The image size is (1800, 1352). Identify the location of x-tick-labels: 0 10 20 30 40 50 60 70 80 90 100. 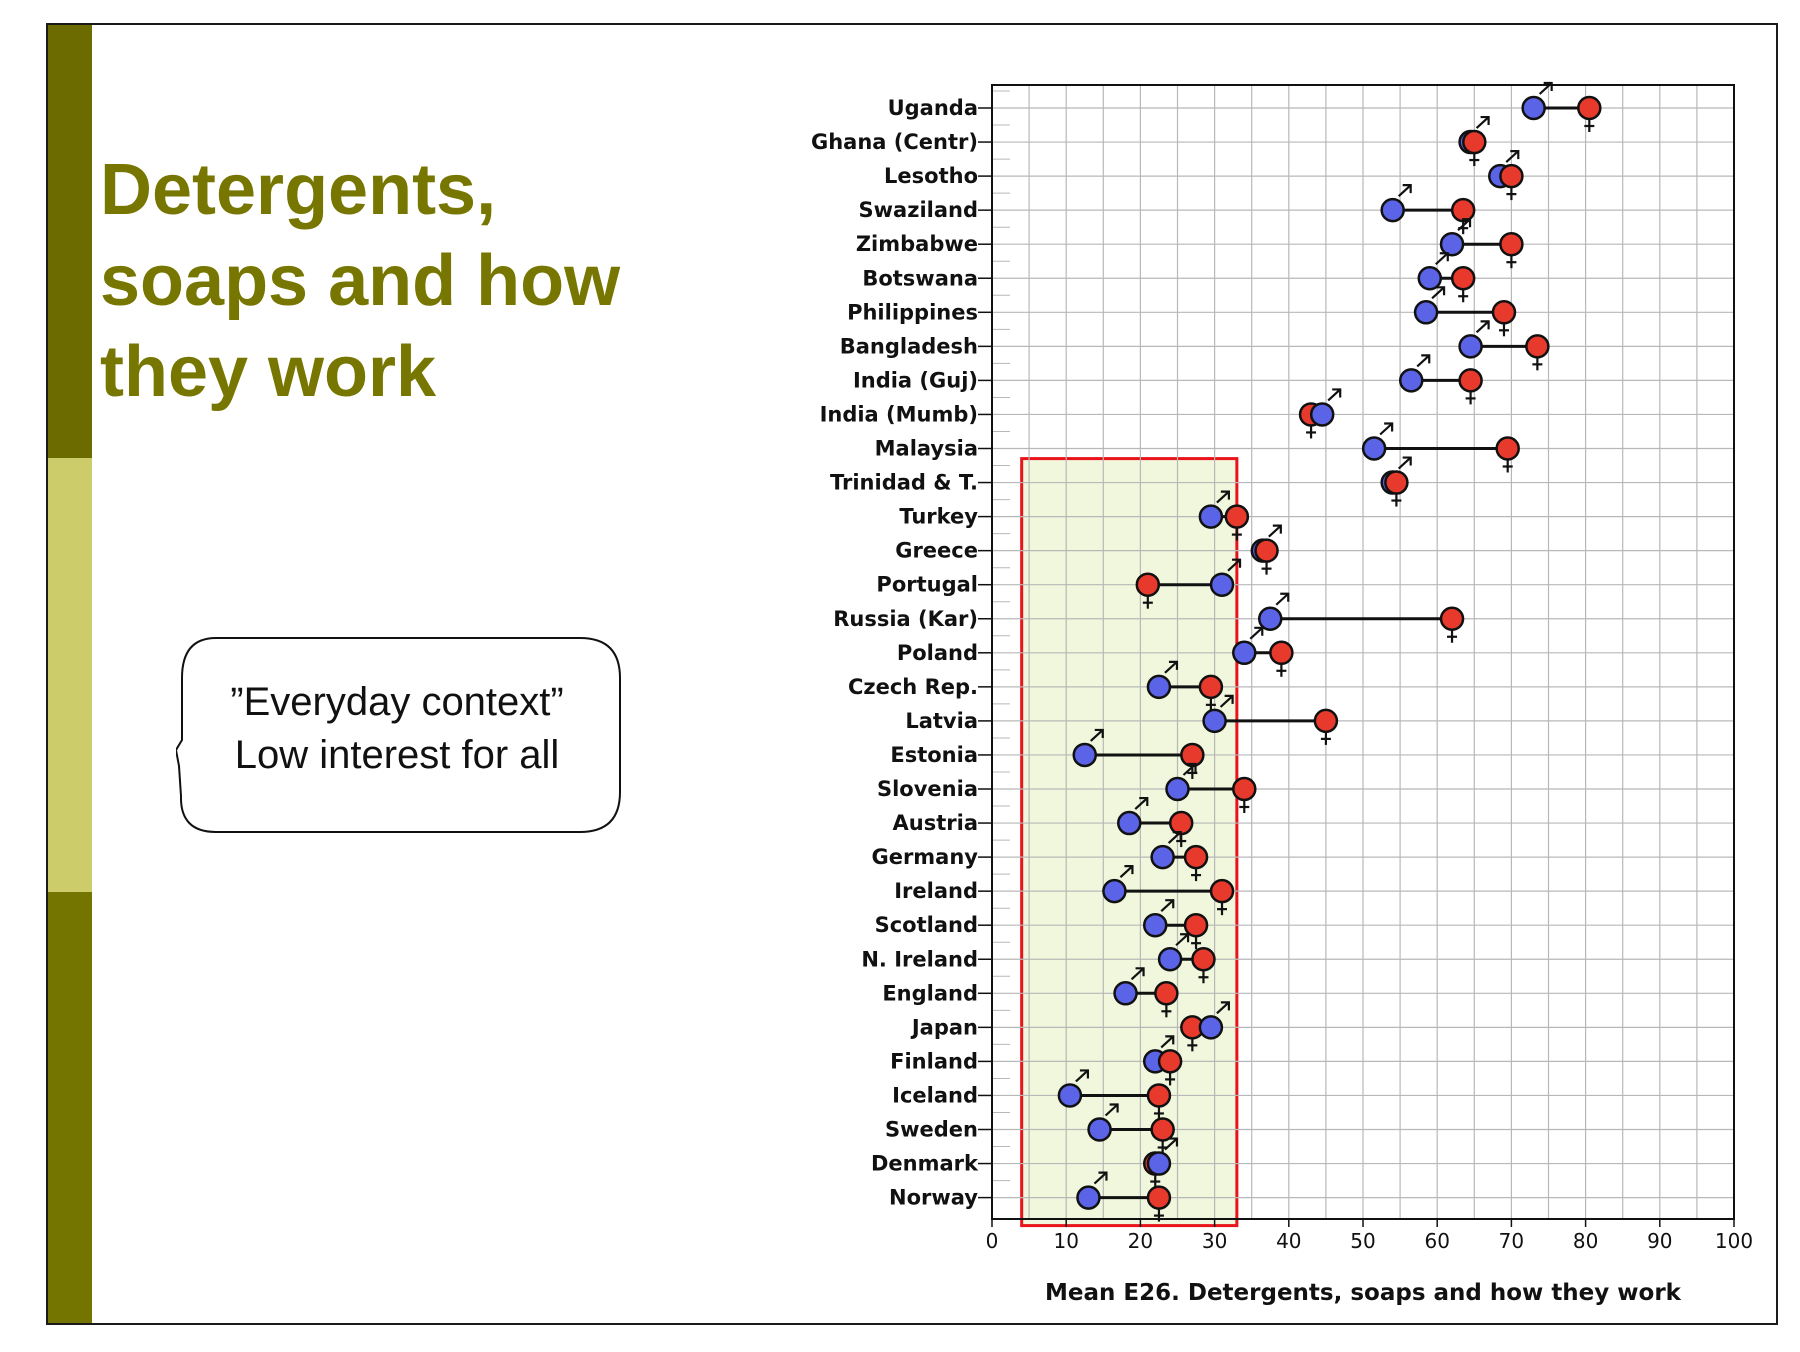
(1369, 1236).